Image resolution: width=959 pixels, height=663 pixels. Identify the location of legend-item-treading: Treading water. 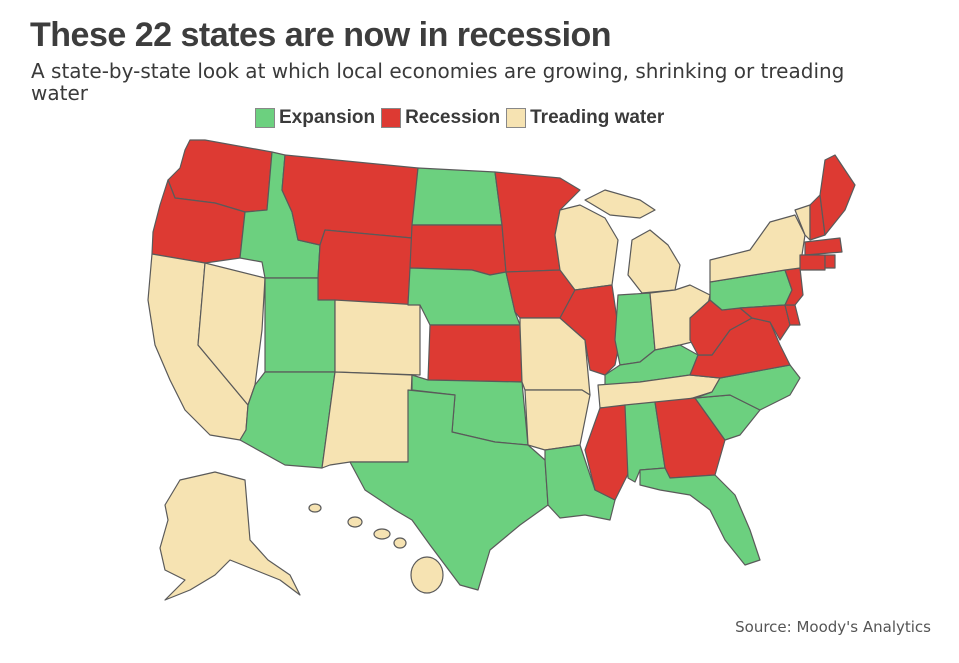
(585, 118).